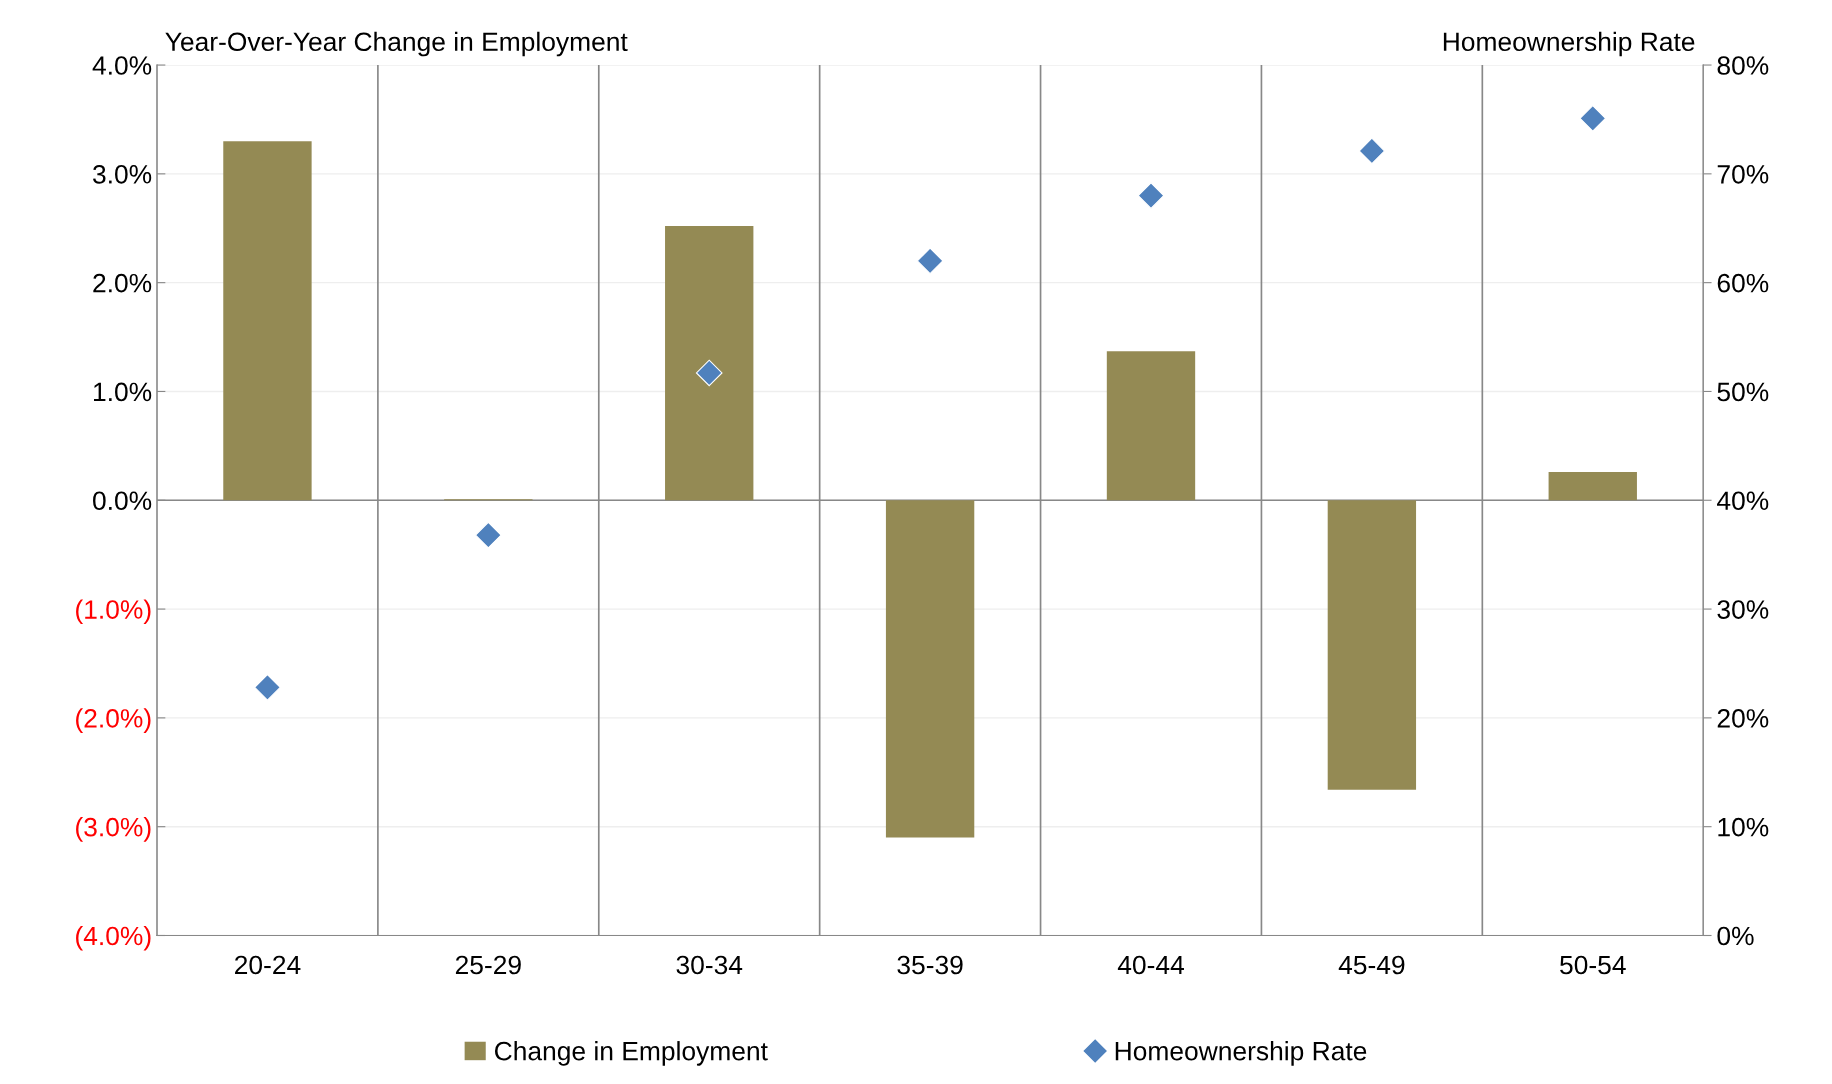 The height and width of the screenshot is (1084, 1832). I want to click on x-tick-label: 45-49, so click(1371, 965).